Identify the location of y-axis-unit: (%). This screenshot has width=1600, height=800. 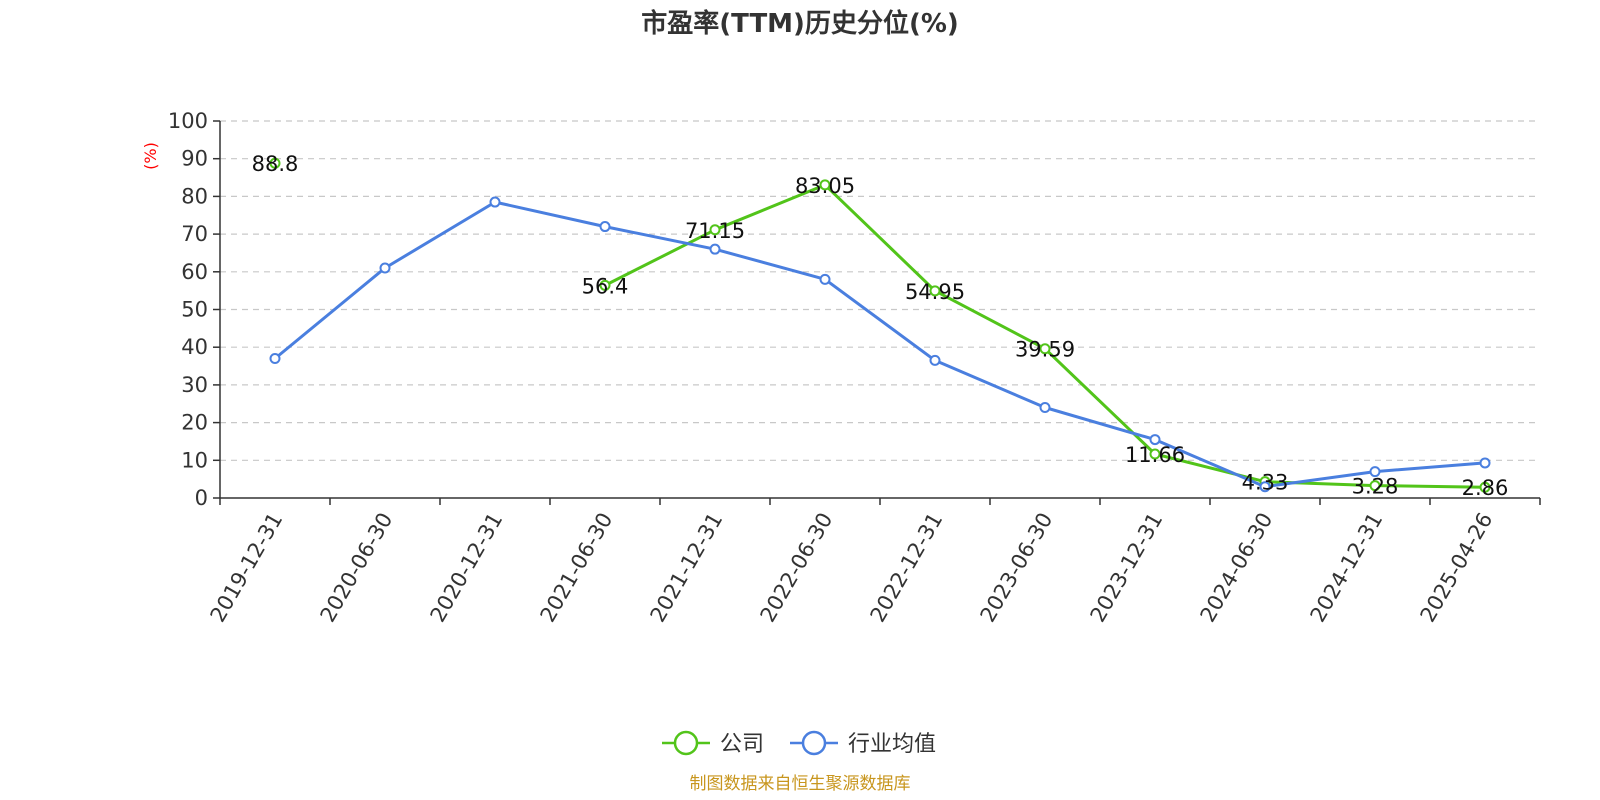
(150, 156).